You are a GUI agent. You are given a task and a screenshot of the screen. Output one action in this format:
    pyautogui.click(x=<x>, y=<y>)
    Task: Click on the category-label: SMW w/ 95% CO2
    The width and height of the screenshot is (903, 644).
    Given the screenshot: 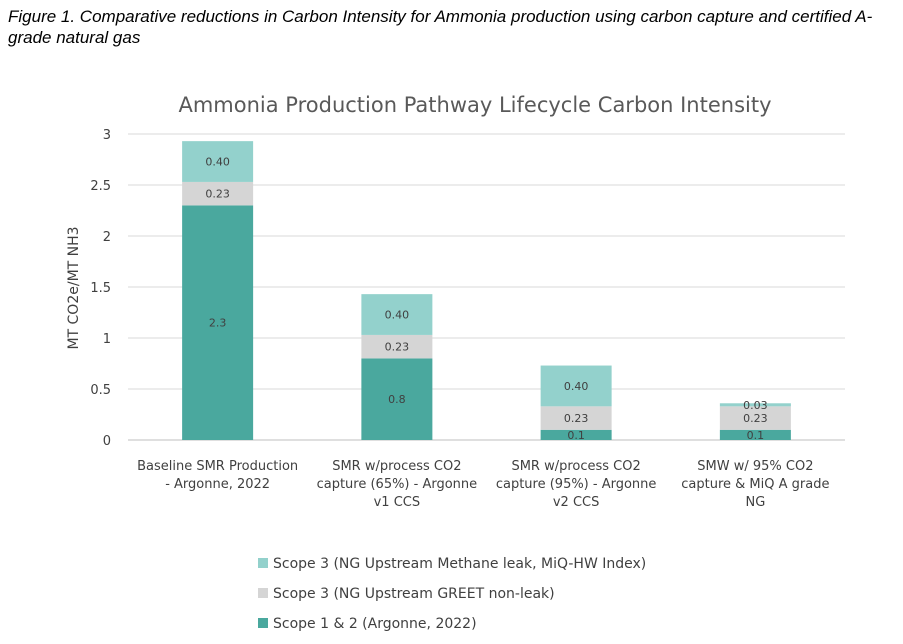 What is the action you would take?
    pyautogui.click(x=755, y=466)
    